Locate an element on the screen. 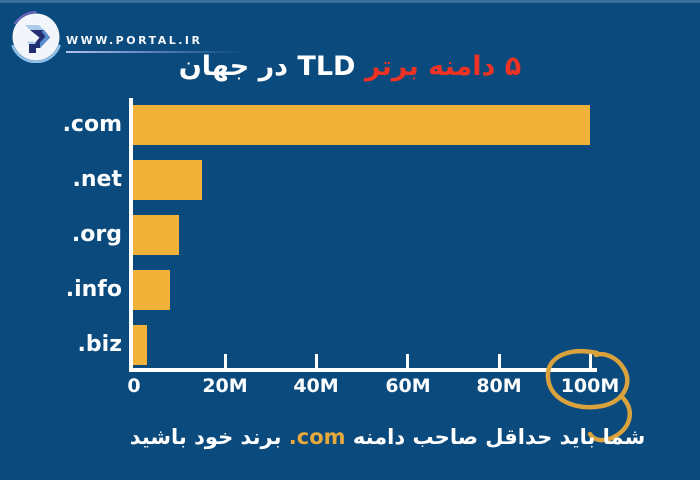 Image resolution: width=700 pixels, height=480 pixels. highlight-circle-annotation is located at coordinates (588, 395).